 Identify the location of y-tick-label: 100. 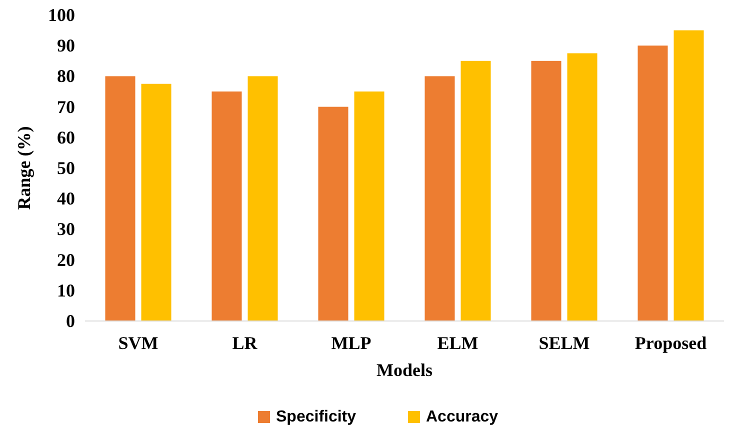
(61, 15).